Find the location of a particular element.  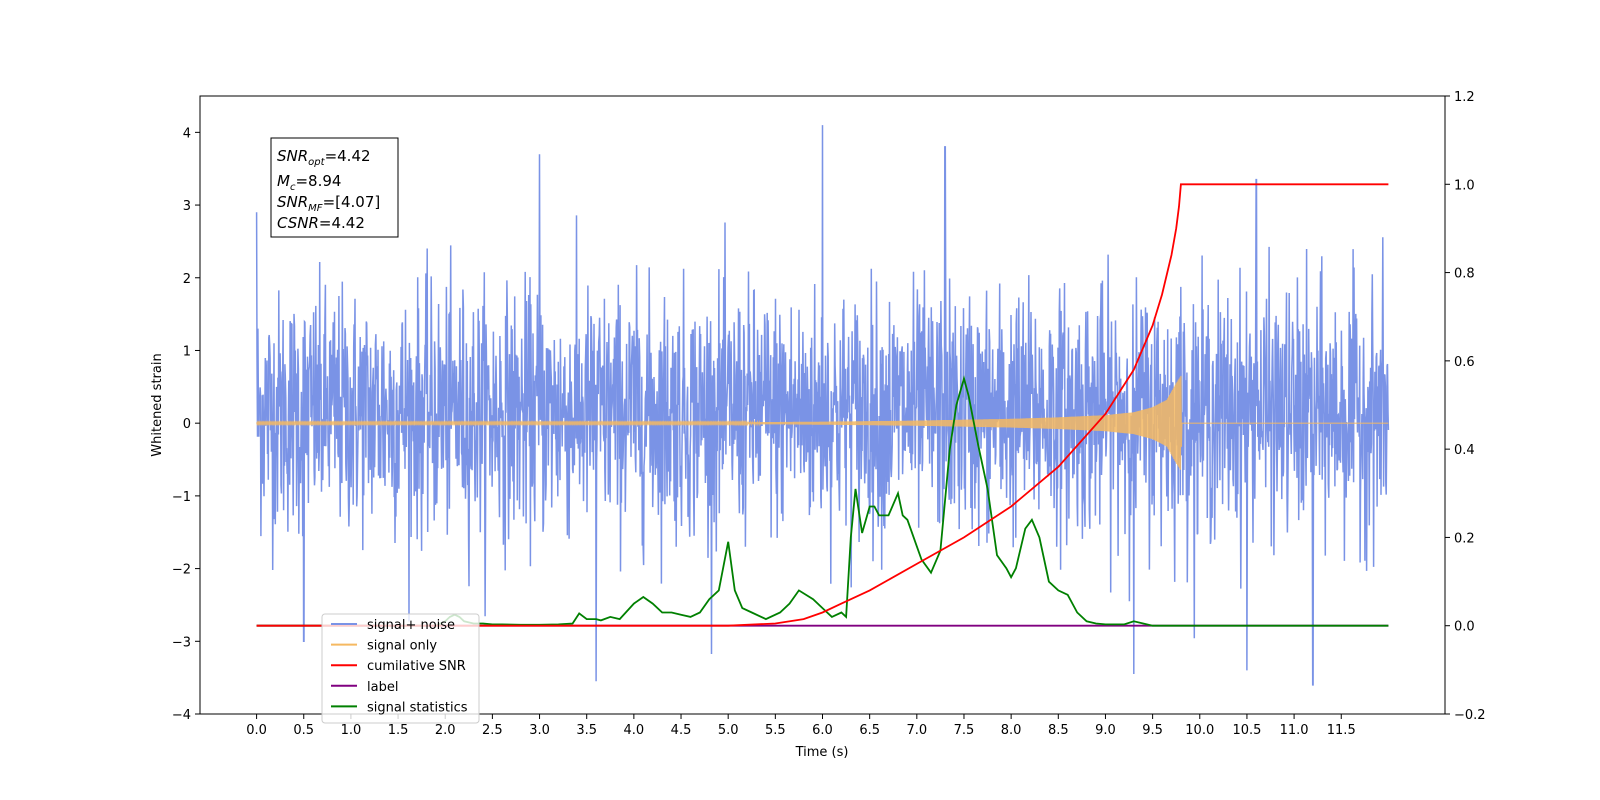

x-tick-label: 2.5 is located at coordinates (492, 730).